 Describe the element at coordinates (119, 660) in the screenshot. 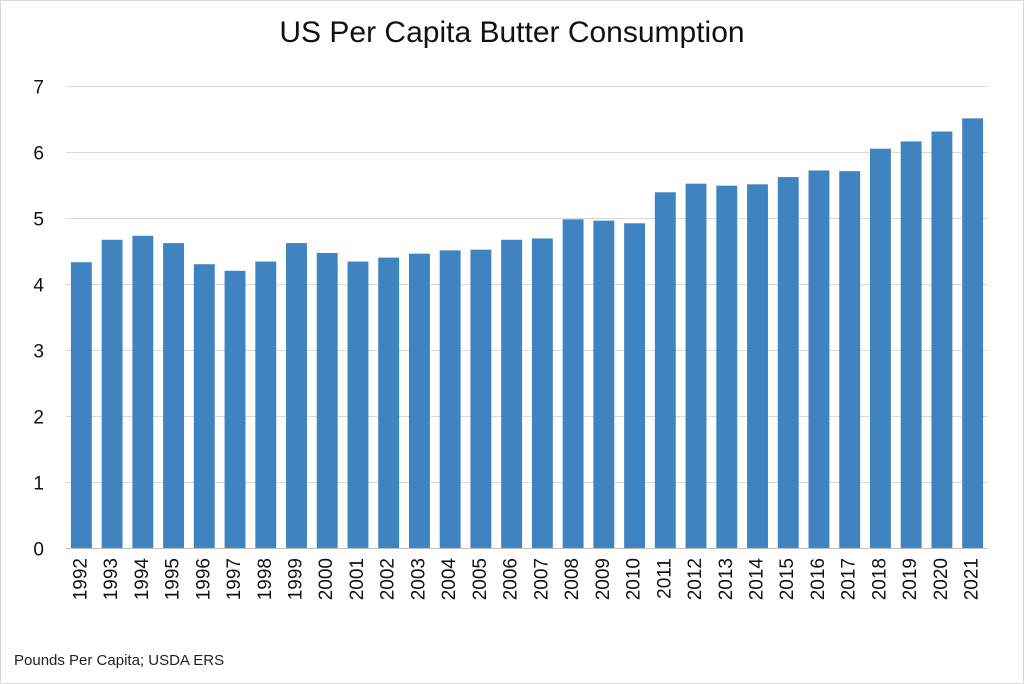

I see `source-footnote: Pounds Per Capita; USDA ERS` at that location.